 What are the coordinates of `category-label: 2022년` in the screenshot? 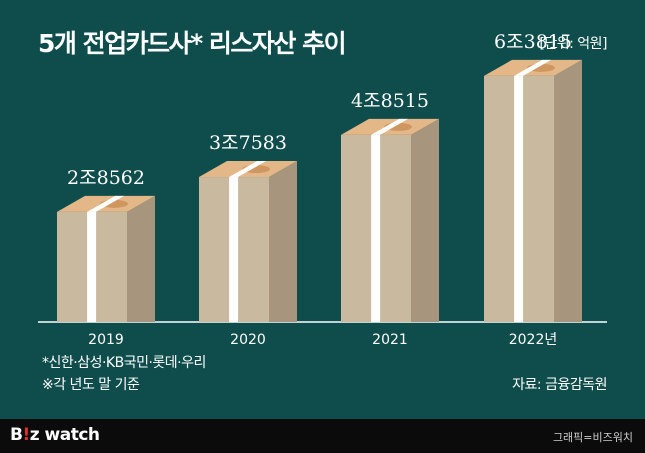 It's located at (533, 340).